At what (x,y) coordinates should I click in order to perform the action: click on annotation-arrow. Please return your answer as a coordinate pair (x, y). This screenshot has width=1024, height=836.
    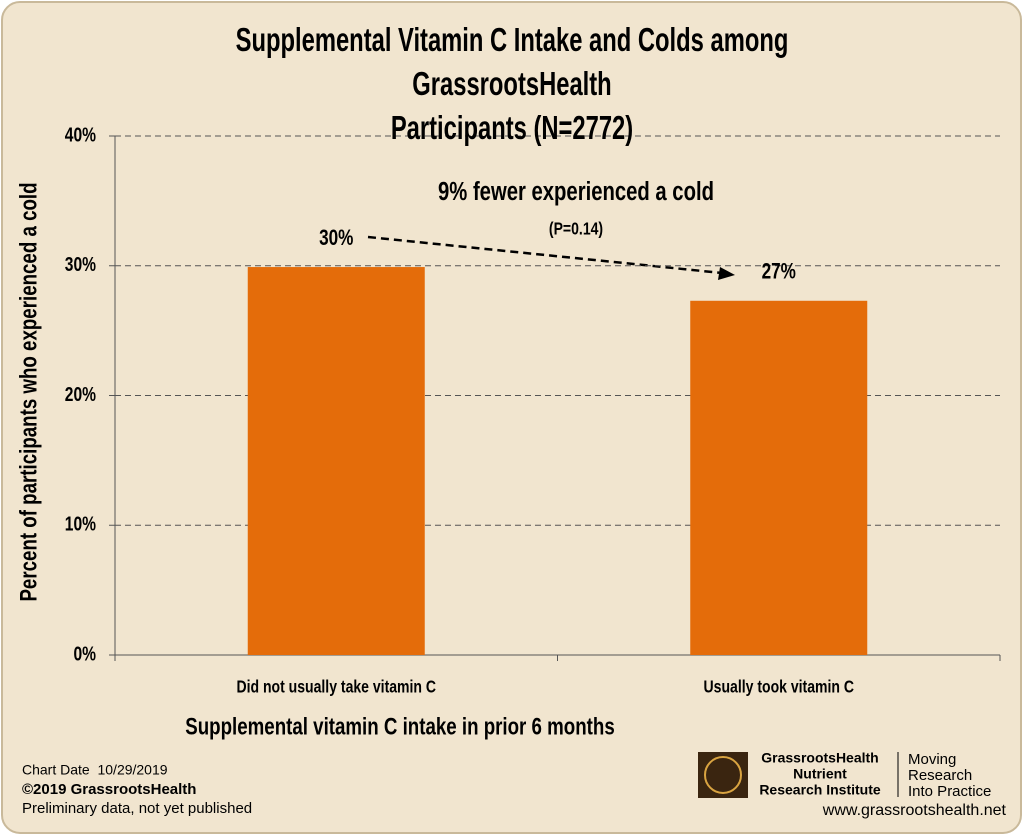
    Looking at the image, I should click on (551, 257).